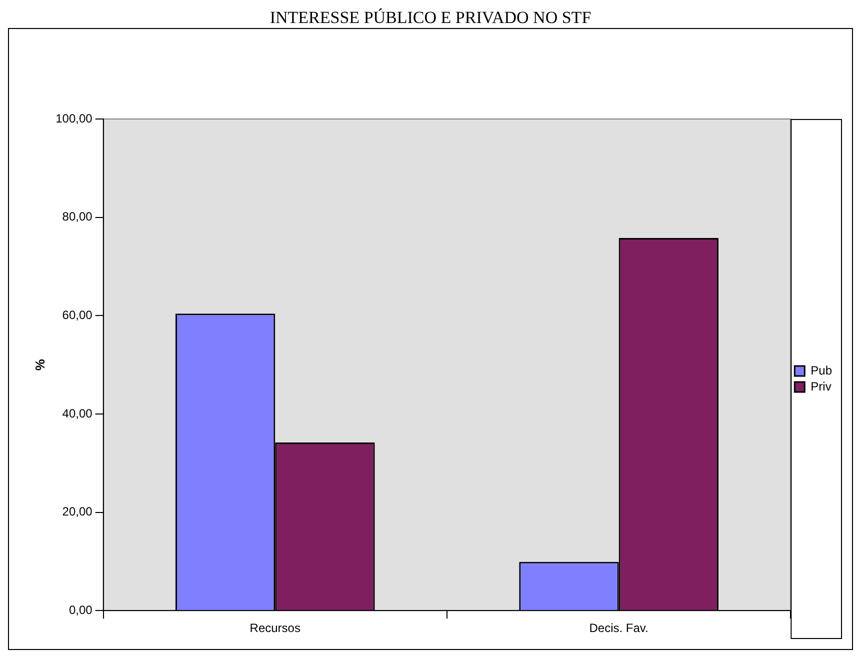 This screenshot has height=661, width=861. What do you see at coordinates (77, 315) in the screenshot?
I see `y-tick-label: 60,00` at bounding box center [77, 315].